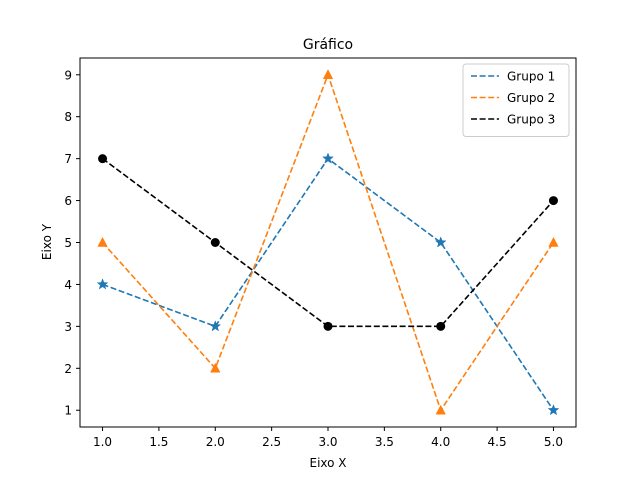 This screenshot has height=480, width=640. I want to click on x-tick-label: 2.0, so click(215, 442).